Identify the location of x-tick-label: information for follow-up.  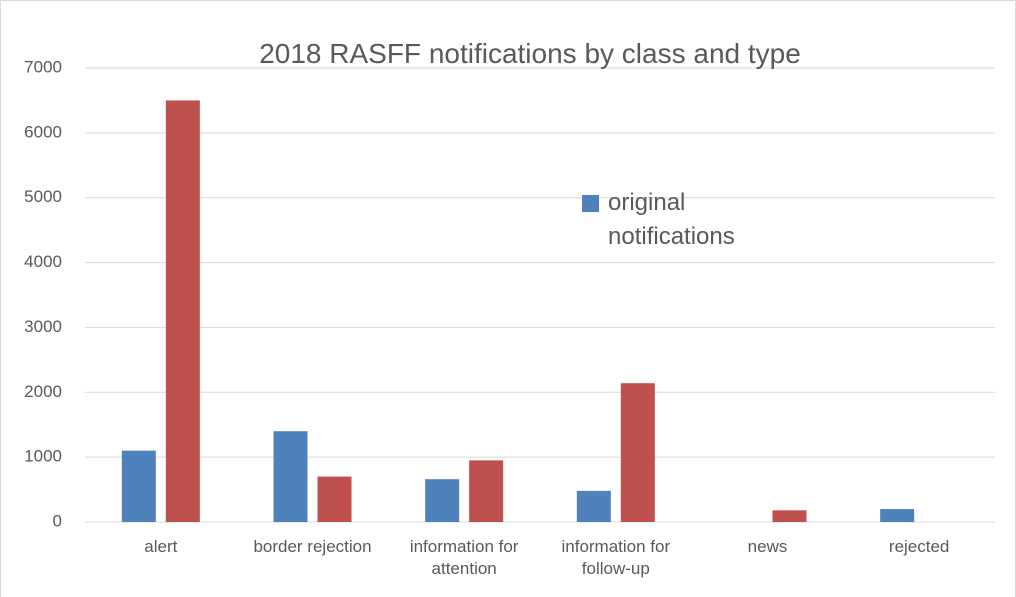
(616, 557).